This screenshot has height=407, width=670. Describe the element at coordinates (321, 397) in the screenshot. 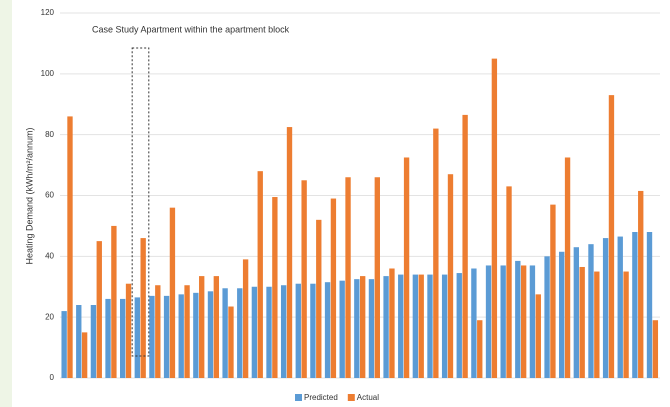

I see `legend-label: Predicted` at that location.